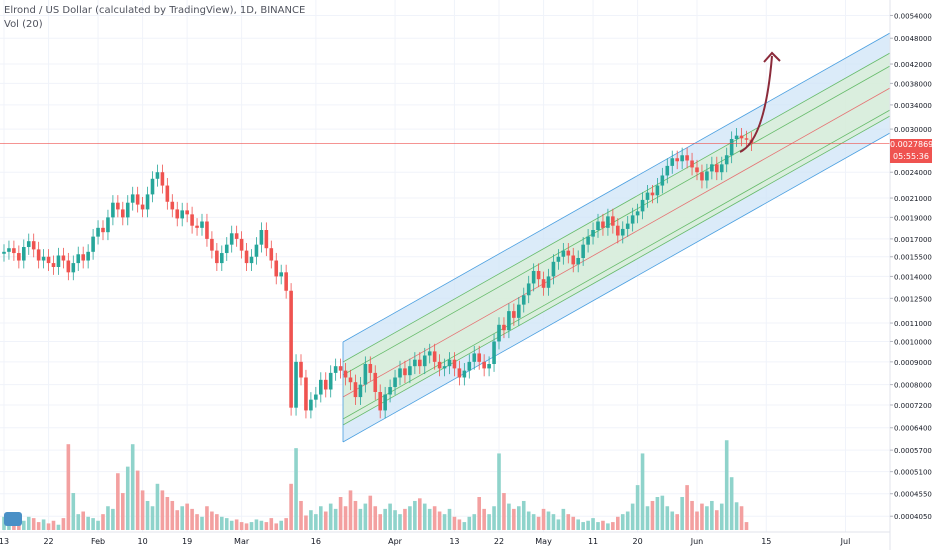 This screenshot has height=550, width=932. What do you see at coordinates (13, 519) in the screenshot?
I see `tradingview-logo-icon` at bounding box center [13, 519].